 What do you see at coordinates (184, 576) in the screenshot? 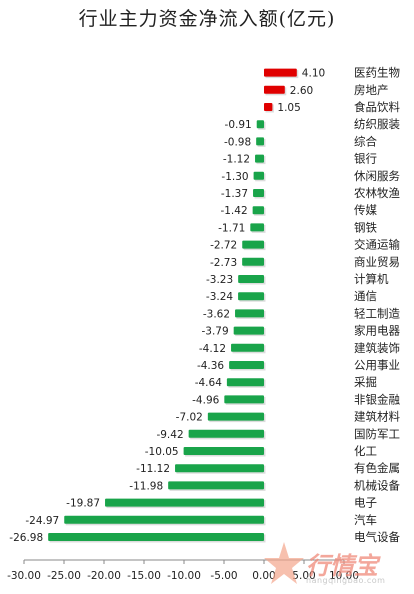
I see `x-tick-label: -10.00` at bounding box center [184, 576].